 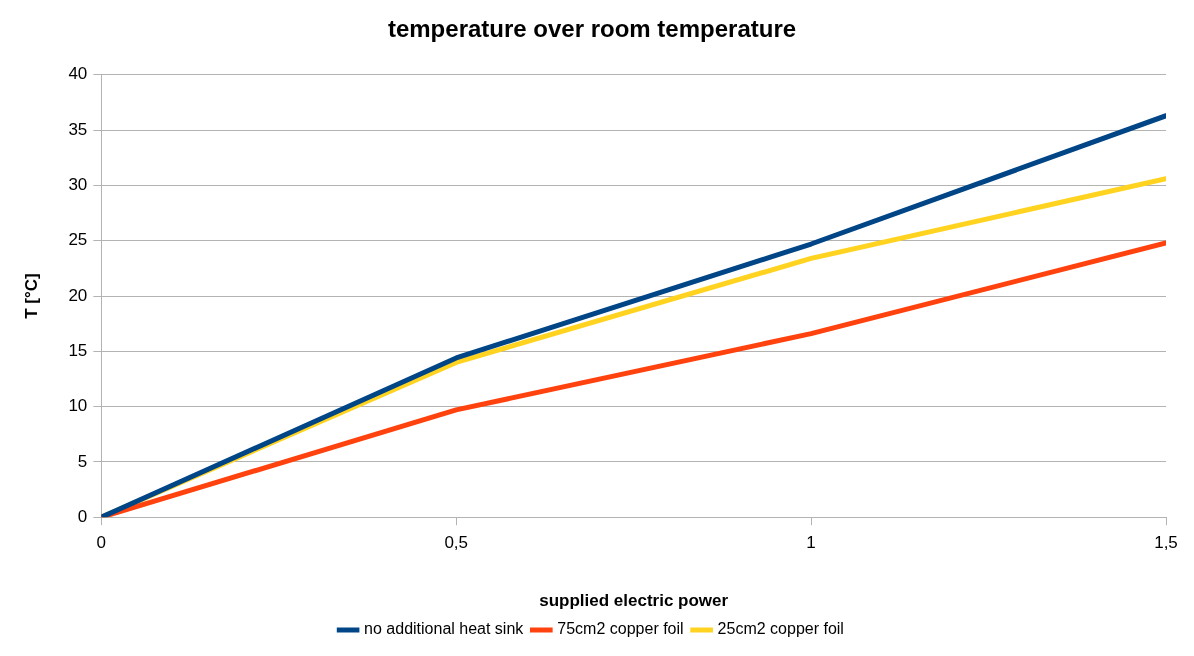 What do you see at coordinates (82, 516) in the screenshot?
I see `y-tick-label: 0` at bounding box center [82, 516].